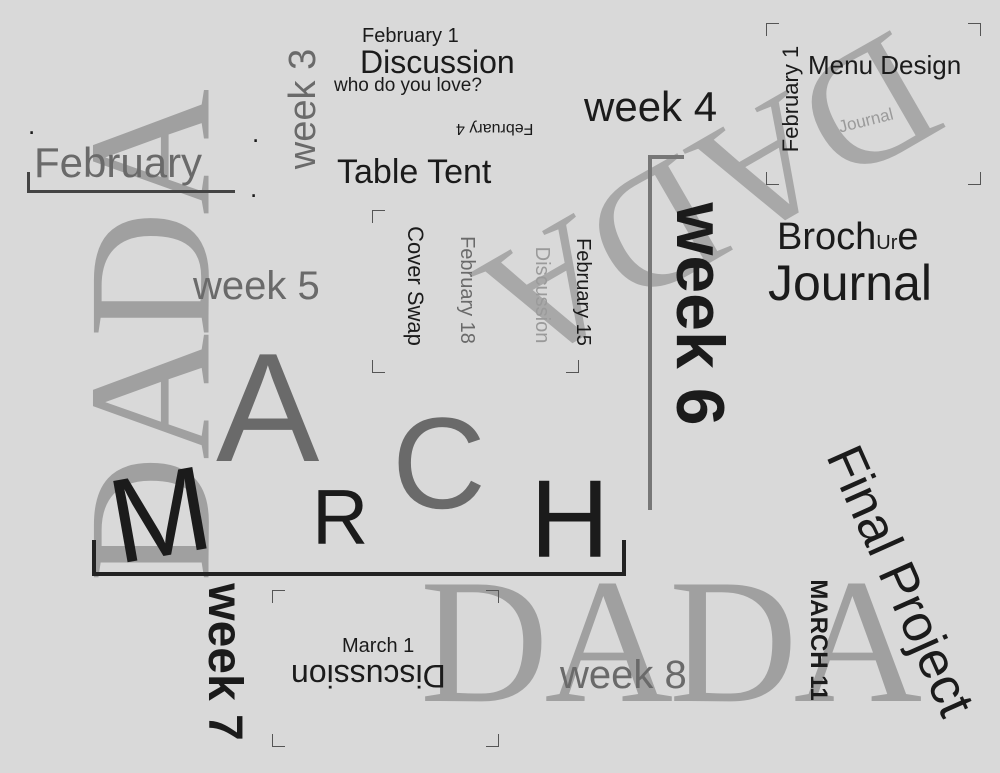 The image size is (1000, 773). Describe the element at coordinates (894, 243) in the screenshot. I see `brochure-part-4: r` at that location.